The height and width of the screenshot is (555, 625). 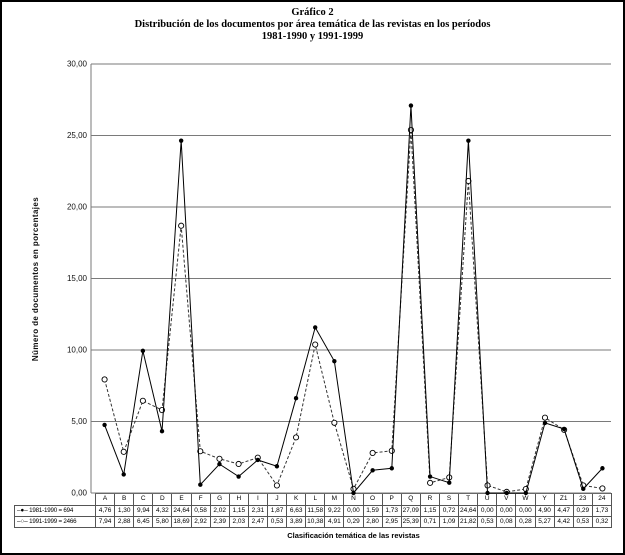 What do you see at coordinates (449, 499) in the screenshot?
I see `column-header-S: S` at bounding box center [449, 499].